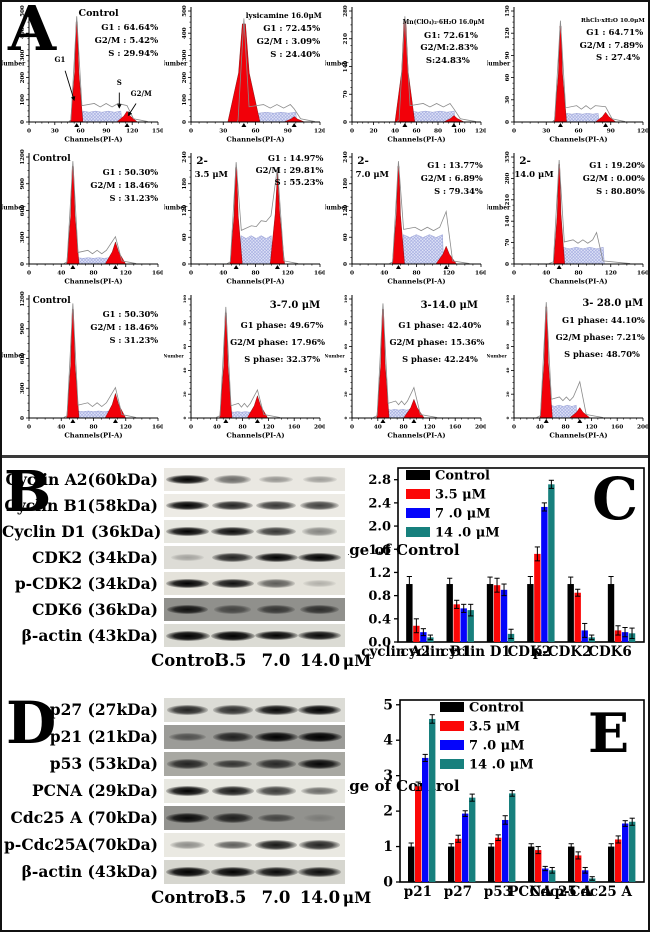  Describe the element at coordinates (508, 11) in the screenshot. I see `svg-text: 150` at that location.